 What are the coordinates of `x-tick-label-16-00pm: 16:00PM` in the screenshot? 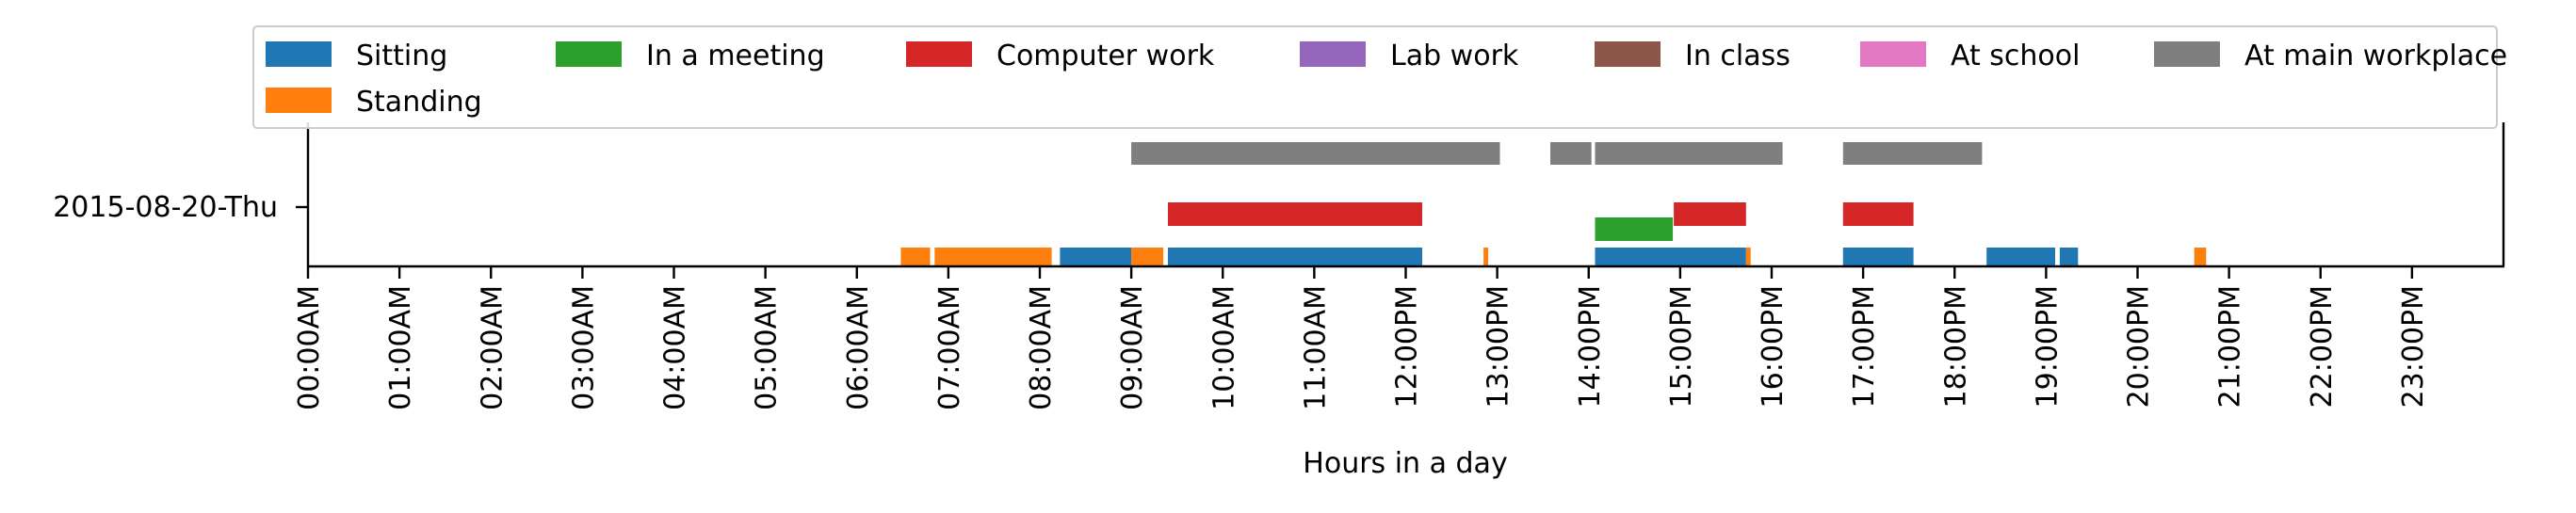 It's located at (1773, 346).